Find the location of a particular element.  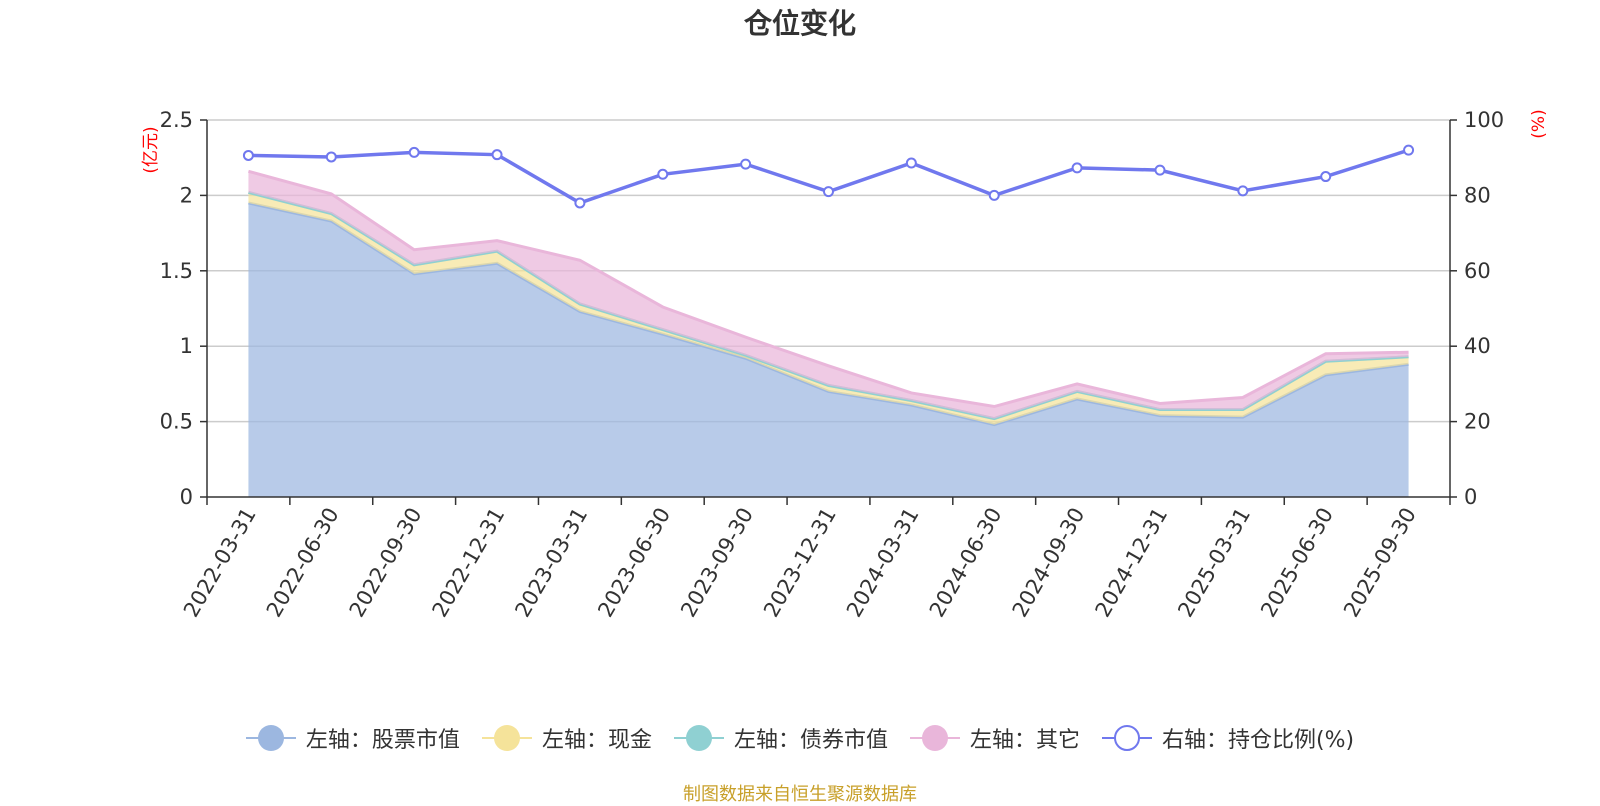

legend-item-0: 左轴：股票市值 is located at coordinates (352, 738).